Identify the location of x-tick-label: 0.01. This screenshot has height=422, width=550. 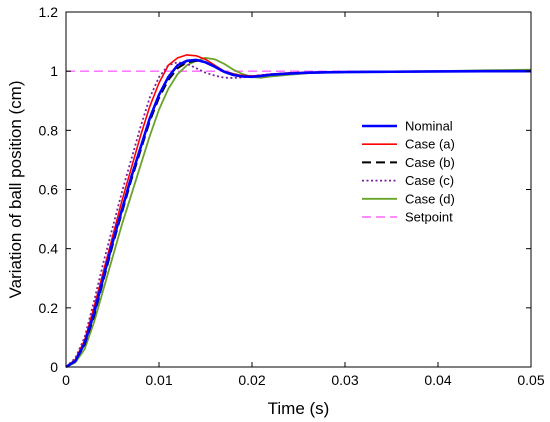
(158, 380).